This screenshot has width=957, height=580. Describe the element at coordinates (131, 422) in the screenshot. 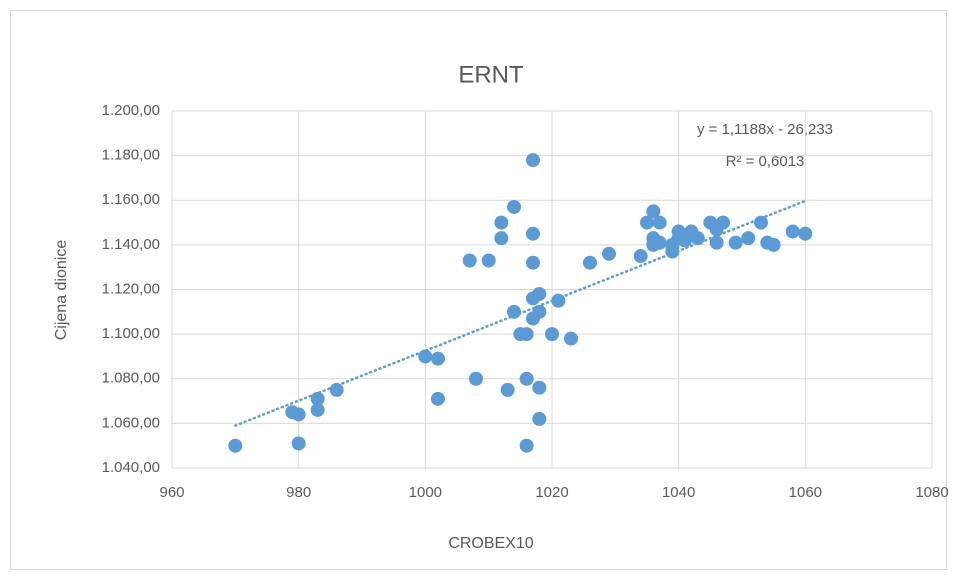

I see `y-tick-label: 1.060,00` at that location.